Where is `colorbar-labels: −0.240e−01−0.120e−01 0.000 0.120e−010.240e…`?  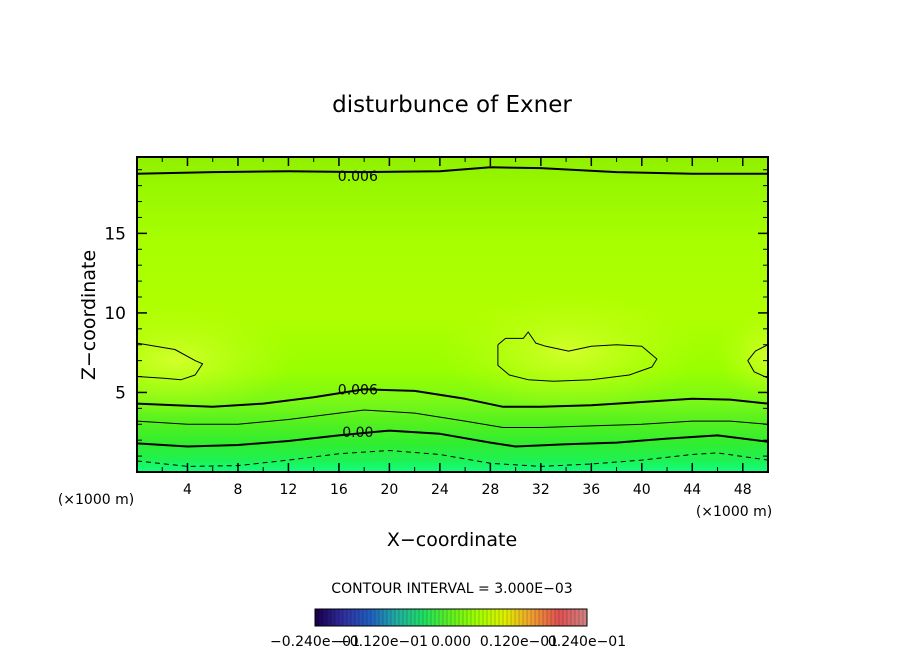
colorbar-labels: −0.240e−01−0.120e−01 0.000 0.120e−010.240e… is located at coordinates (448, 642).